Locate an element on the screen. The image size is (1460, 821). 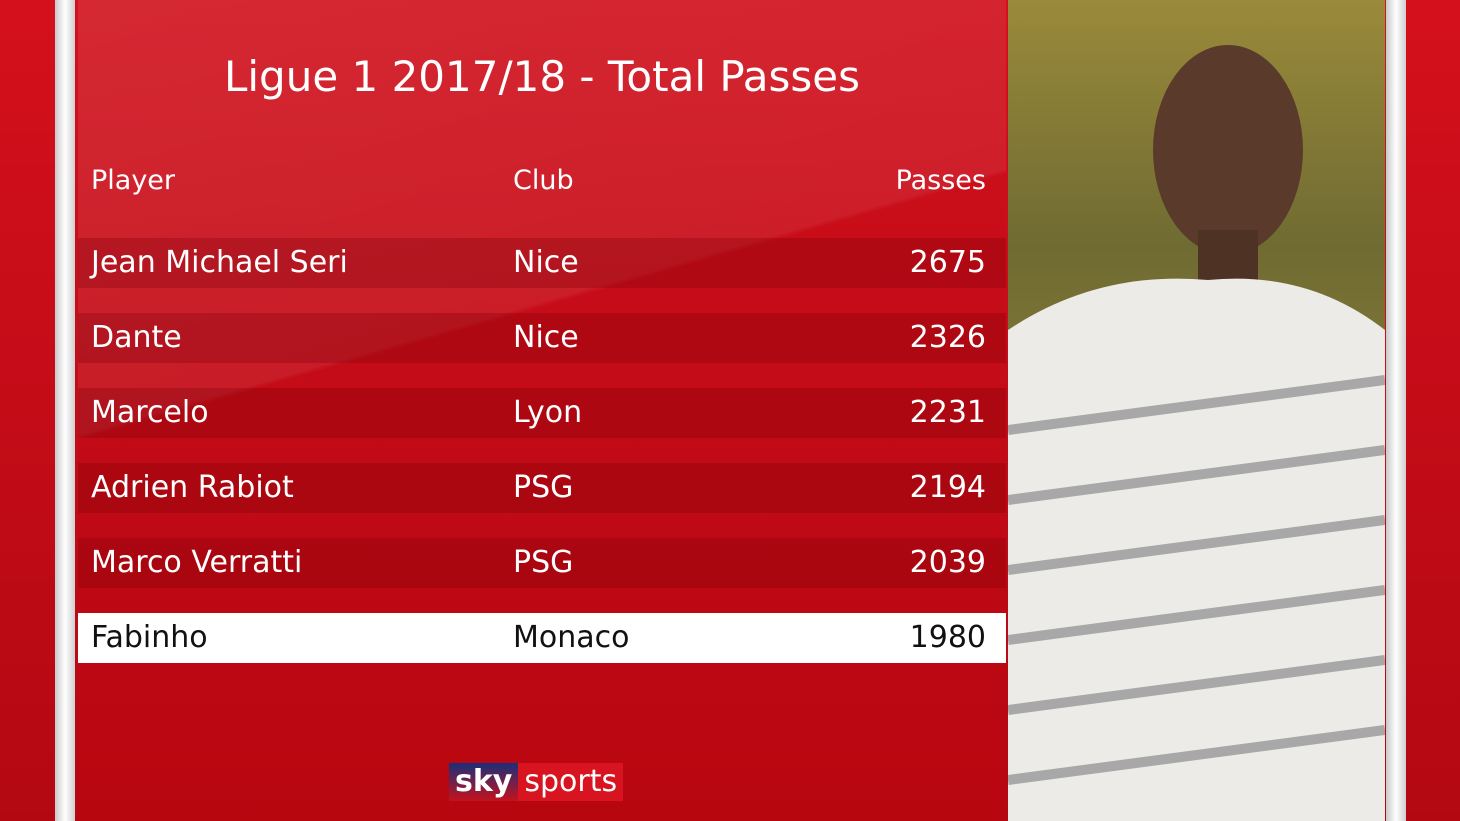
passes-value: 2675 is located at coordinates (947, 262).